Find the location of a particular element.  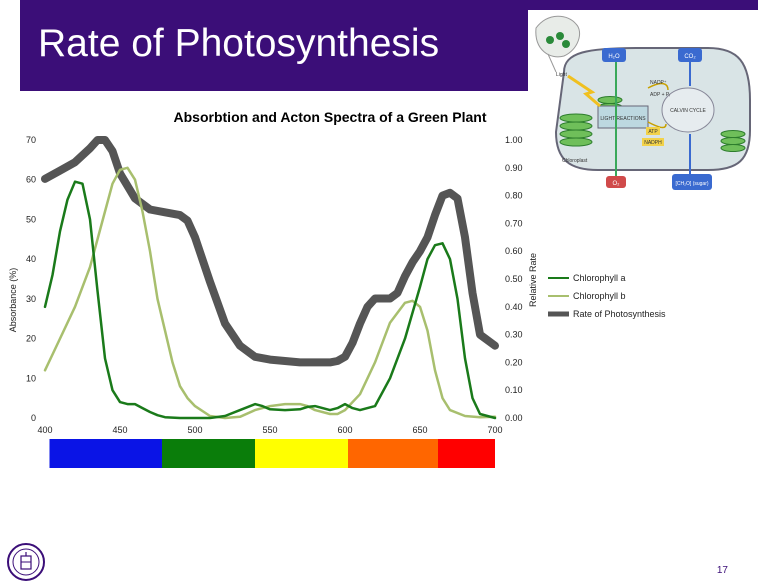

water-label: H₂O is located at coordinates (614, 57).